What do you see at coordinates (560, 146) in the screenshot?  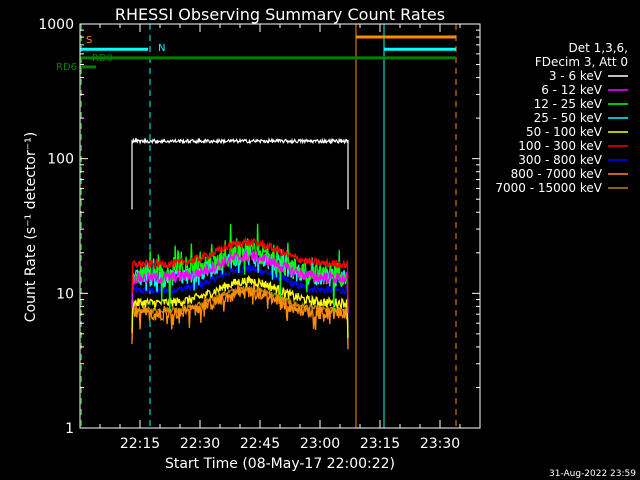 I see `legend-label: 100 - 300 keV` at bounding box center [560, 146].